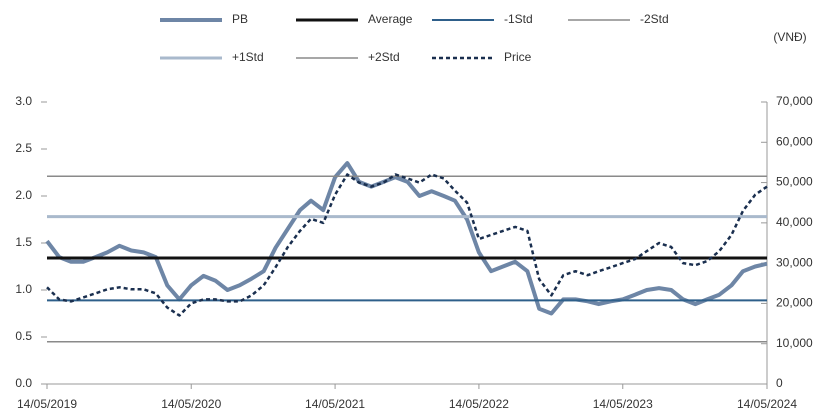  Describe the element at coordinates (23, 242) in the screenshot. I see `y-tick-label: 1.5` at that location.